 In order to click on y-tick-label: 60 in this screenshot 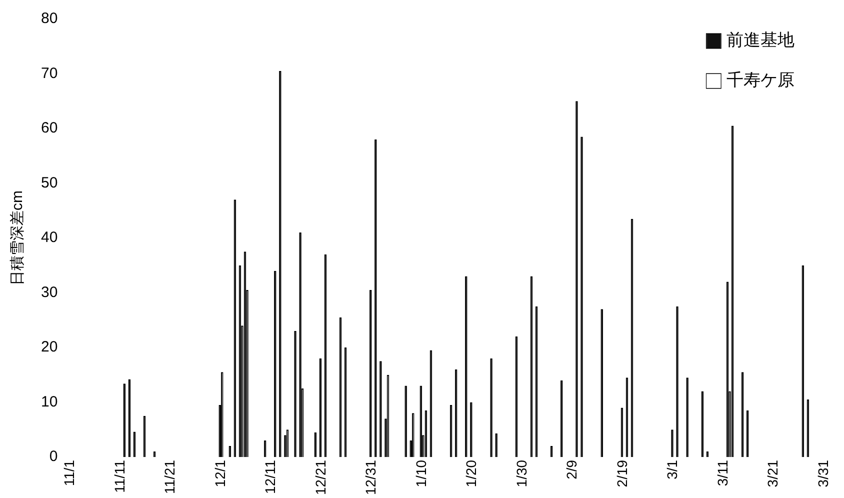, I will do `click(49, 128)`.